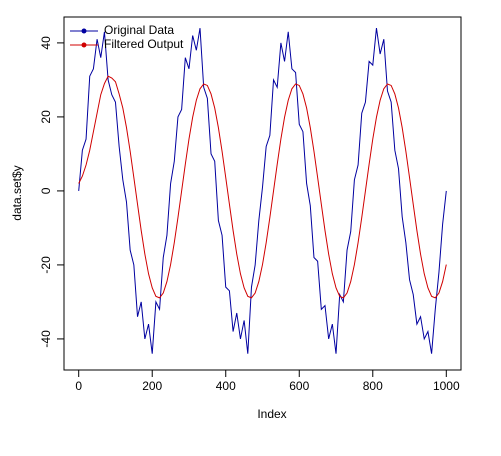 The width and height of the screenshot is (501, 456). What do you see at coordinates (139, 30) in the screenshot?
I see `legend-label: Original Data` at bounding box center [139, 30].